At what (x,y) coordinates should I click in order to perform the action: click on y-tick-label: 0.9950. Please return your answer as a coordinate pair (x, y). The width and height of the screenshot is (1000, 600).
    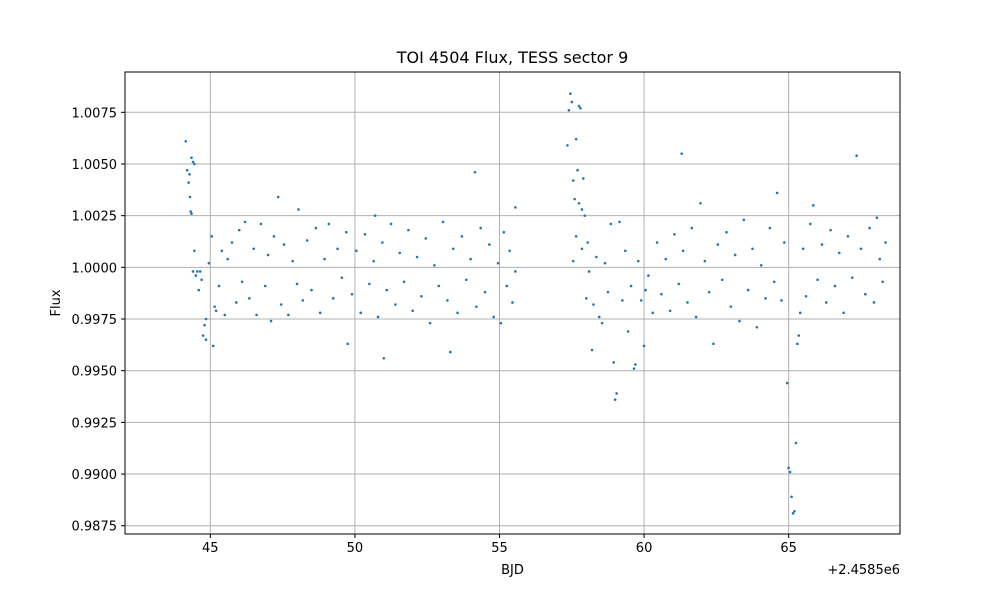
    Looking at the image, I should click on (95, 372).